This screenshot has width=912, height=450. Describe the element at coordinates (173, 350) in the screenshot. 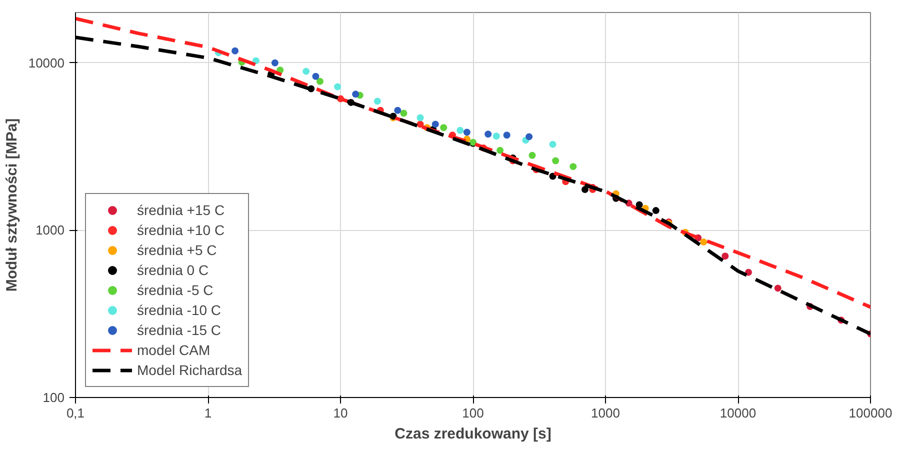

I see `legend-label: model CAM` at that location.